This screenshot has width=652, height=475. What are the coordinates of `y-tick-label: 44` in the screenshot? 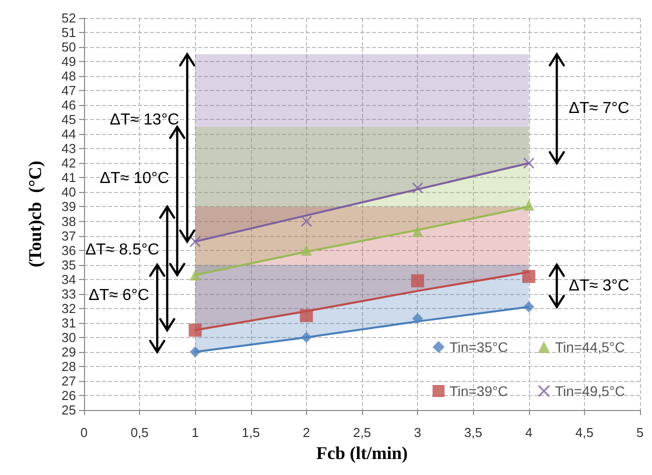 It's located at (69, 134).